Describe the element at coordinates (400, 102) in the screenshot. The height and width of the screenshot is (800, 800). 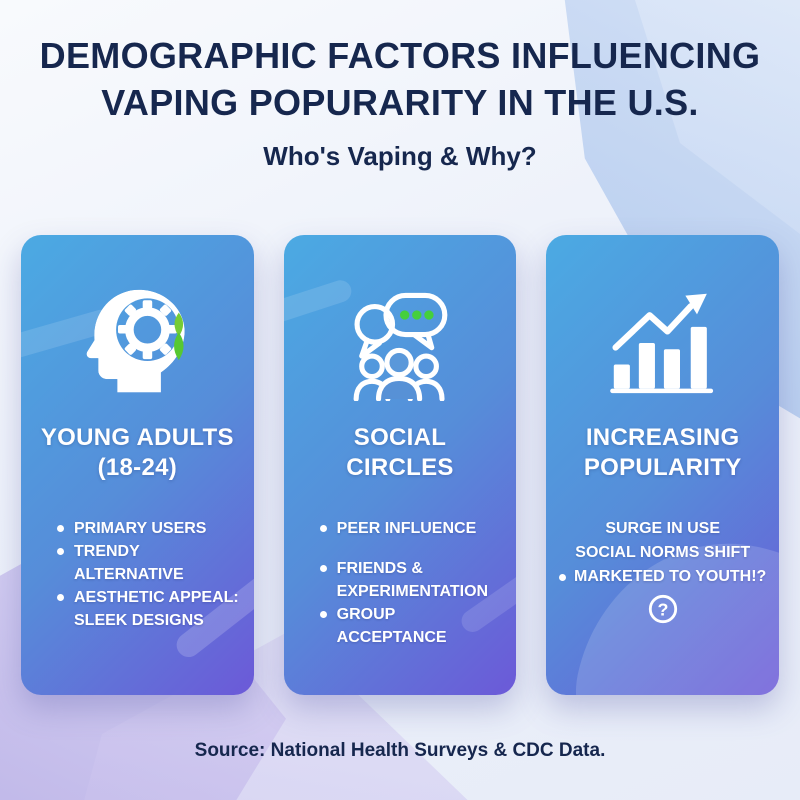
I see `page-title-line2: VAPING POPURARITY IN THE U.S.` at that location.